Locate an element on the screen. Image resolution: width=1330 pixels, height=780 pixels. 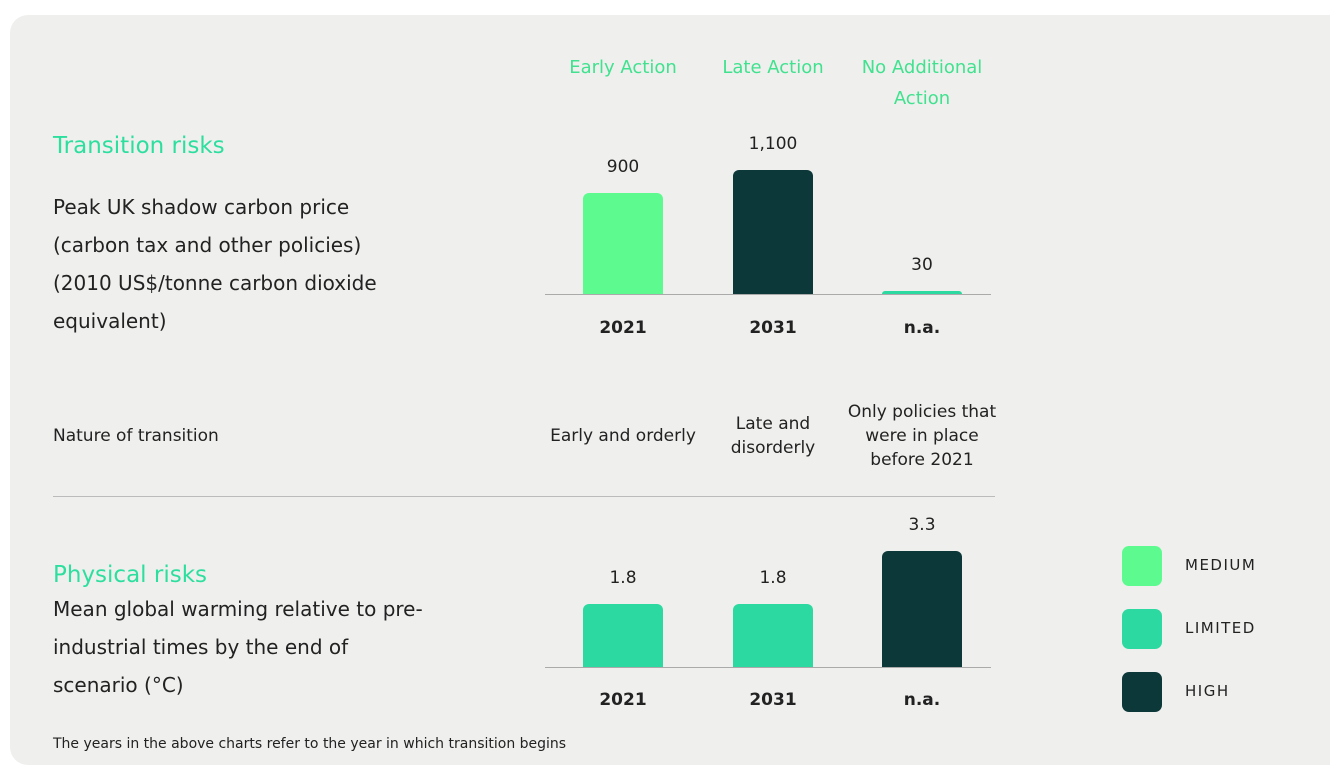
scenario-label: Early Action is located at coordinates (623, 67).